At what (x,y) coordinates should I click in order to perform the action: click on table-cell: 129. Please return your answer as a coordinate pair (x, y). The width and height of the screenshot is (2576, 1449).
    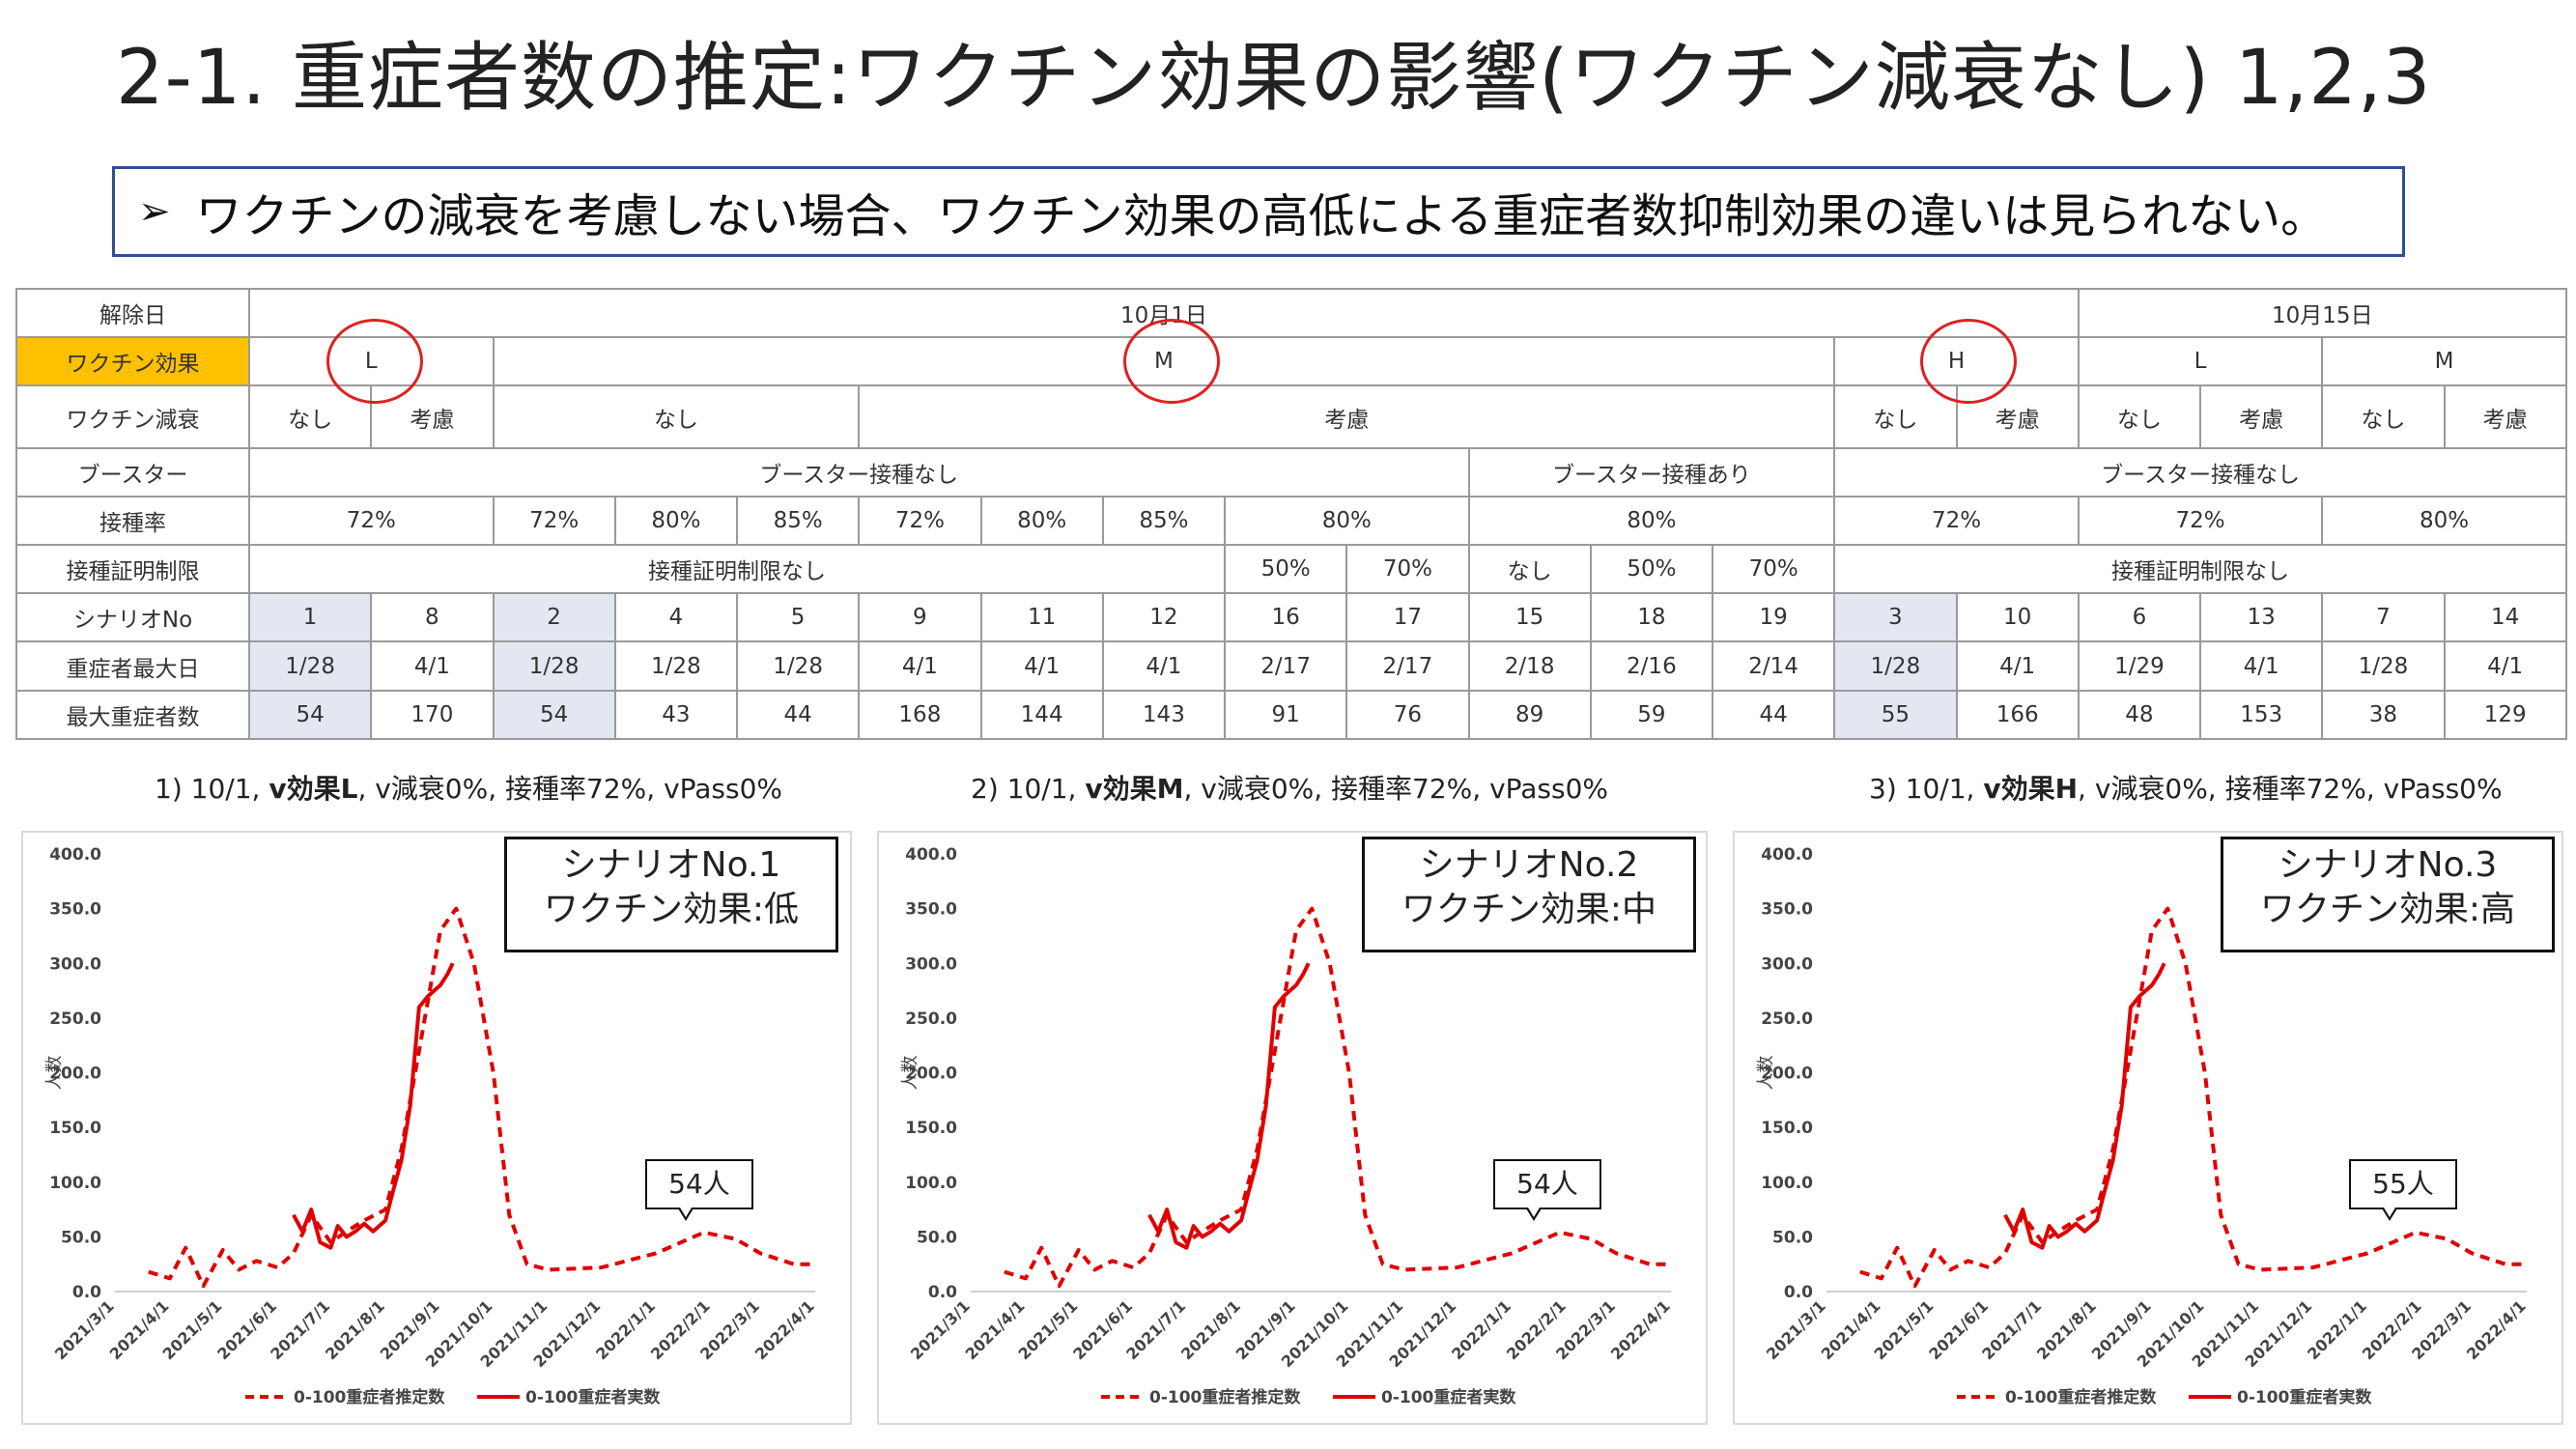
    Looking at the image, I should click on (2505, 715).